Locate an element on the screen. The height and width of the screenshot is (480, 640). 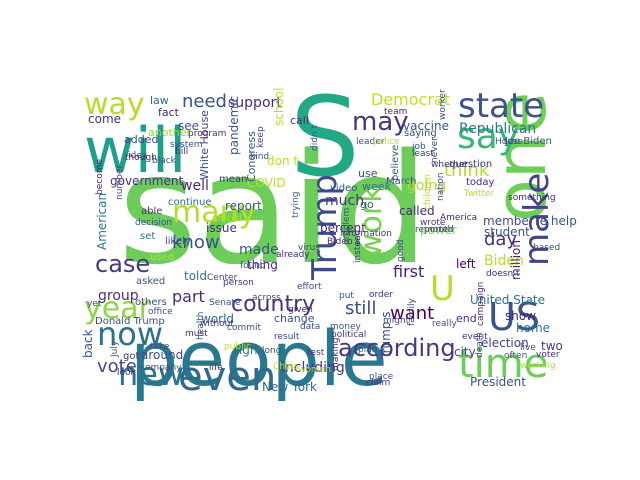
cloud-word: part is located at coordinates (188, 296).